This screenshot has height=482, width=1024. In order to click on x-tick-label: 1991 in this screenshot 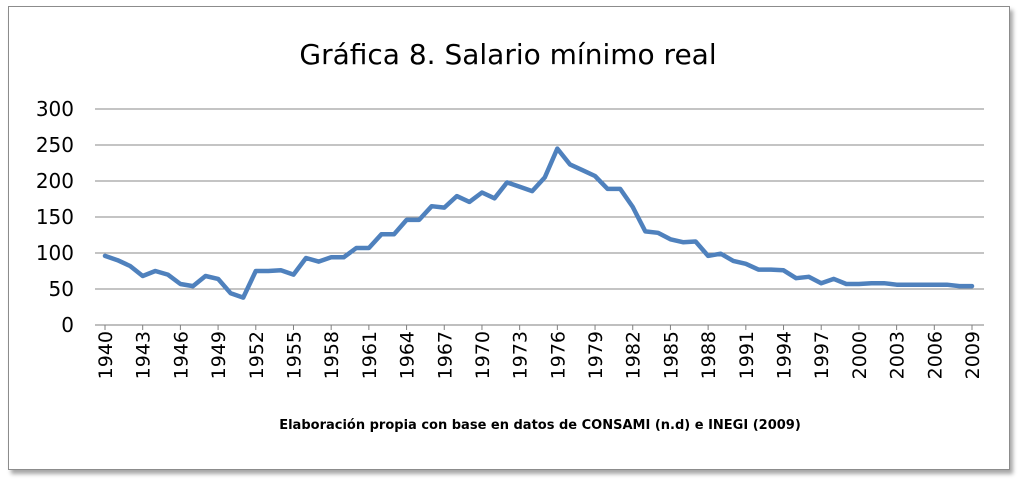, I will do `click(747, 355)`.